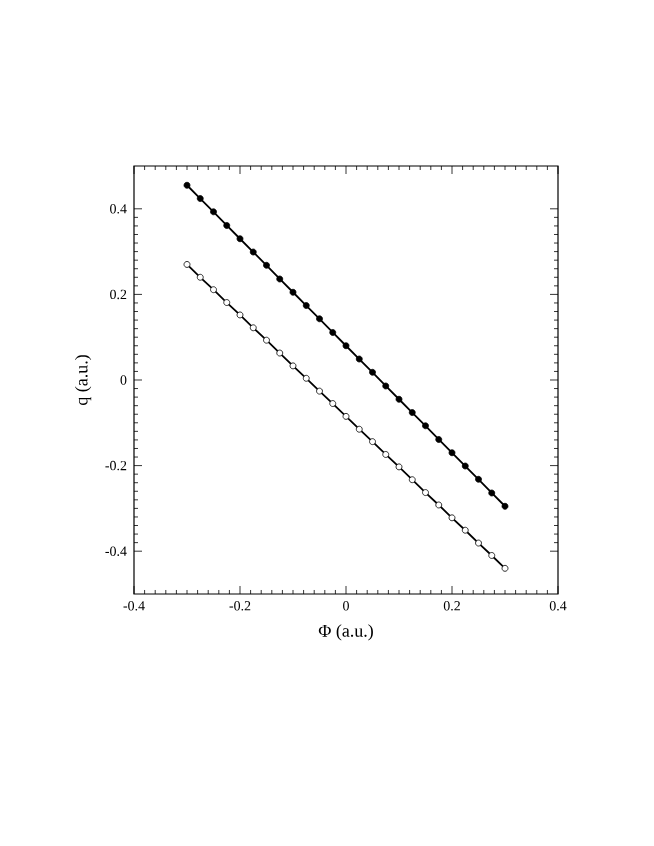  What do you see at coordinates (345, 632) in the screenshot?
I see `x-axis-title: Φ (a.u.)` at bounding box center [345, 632].